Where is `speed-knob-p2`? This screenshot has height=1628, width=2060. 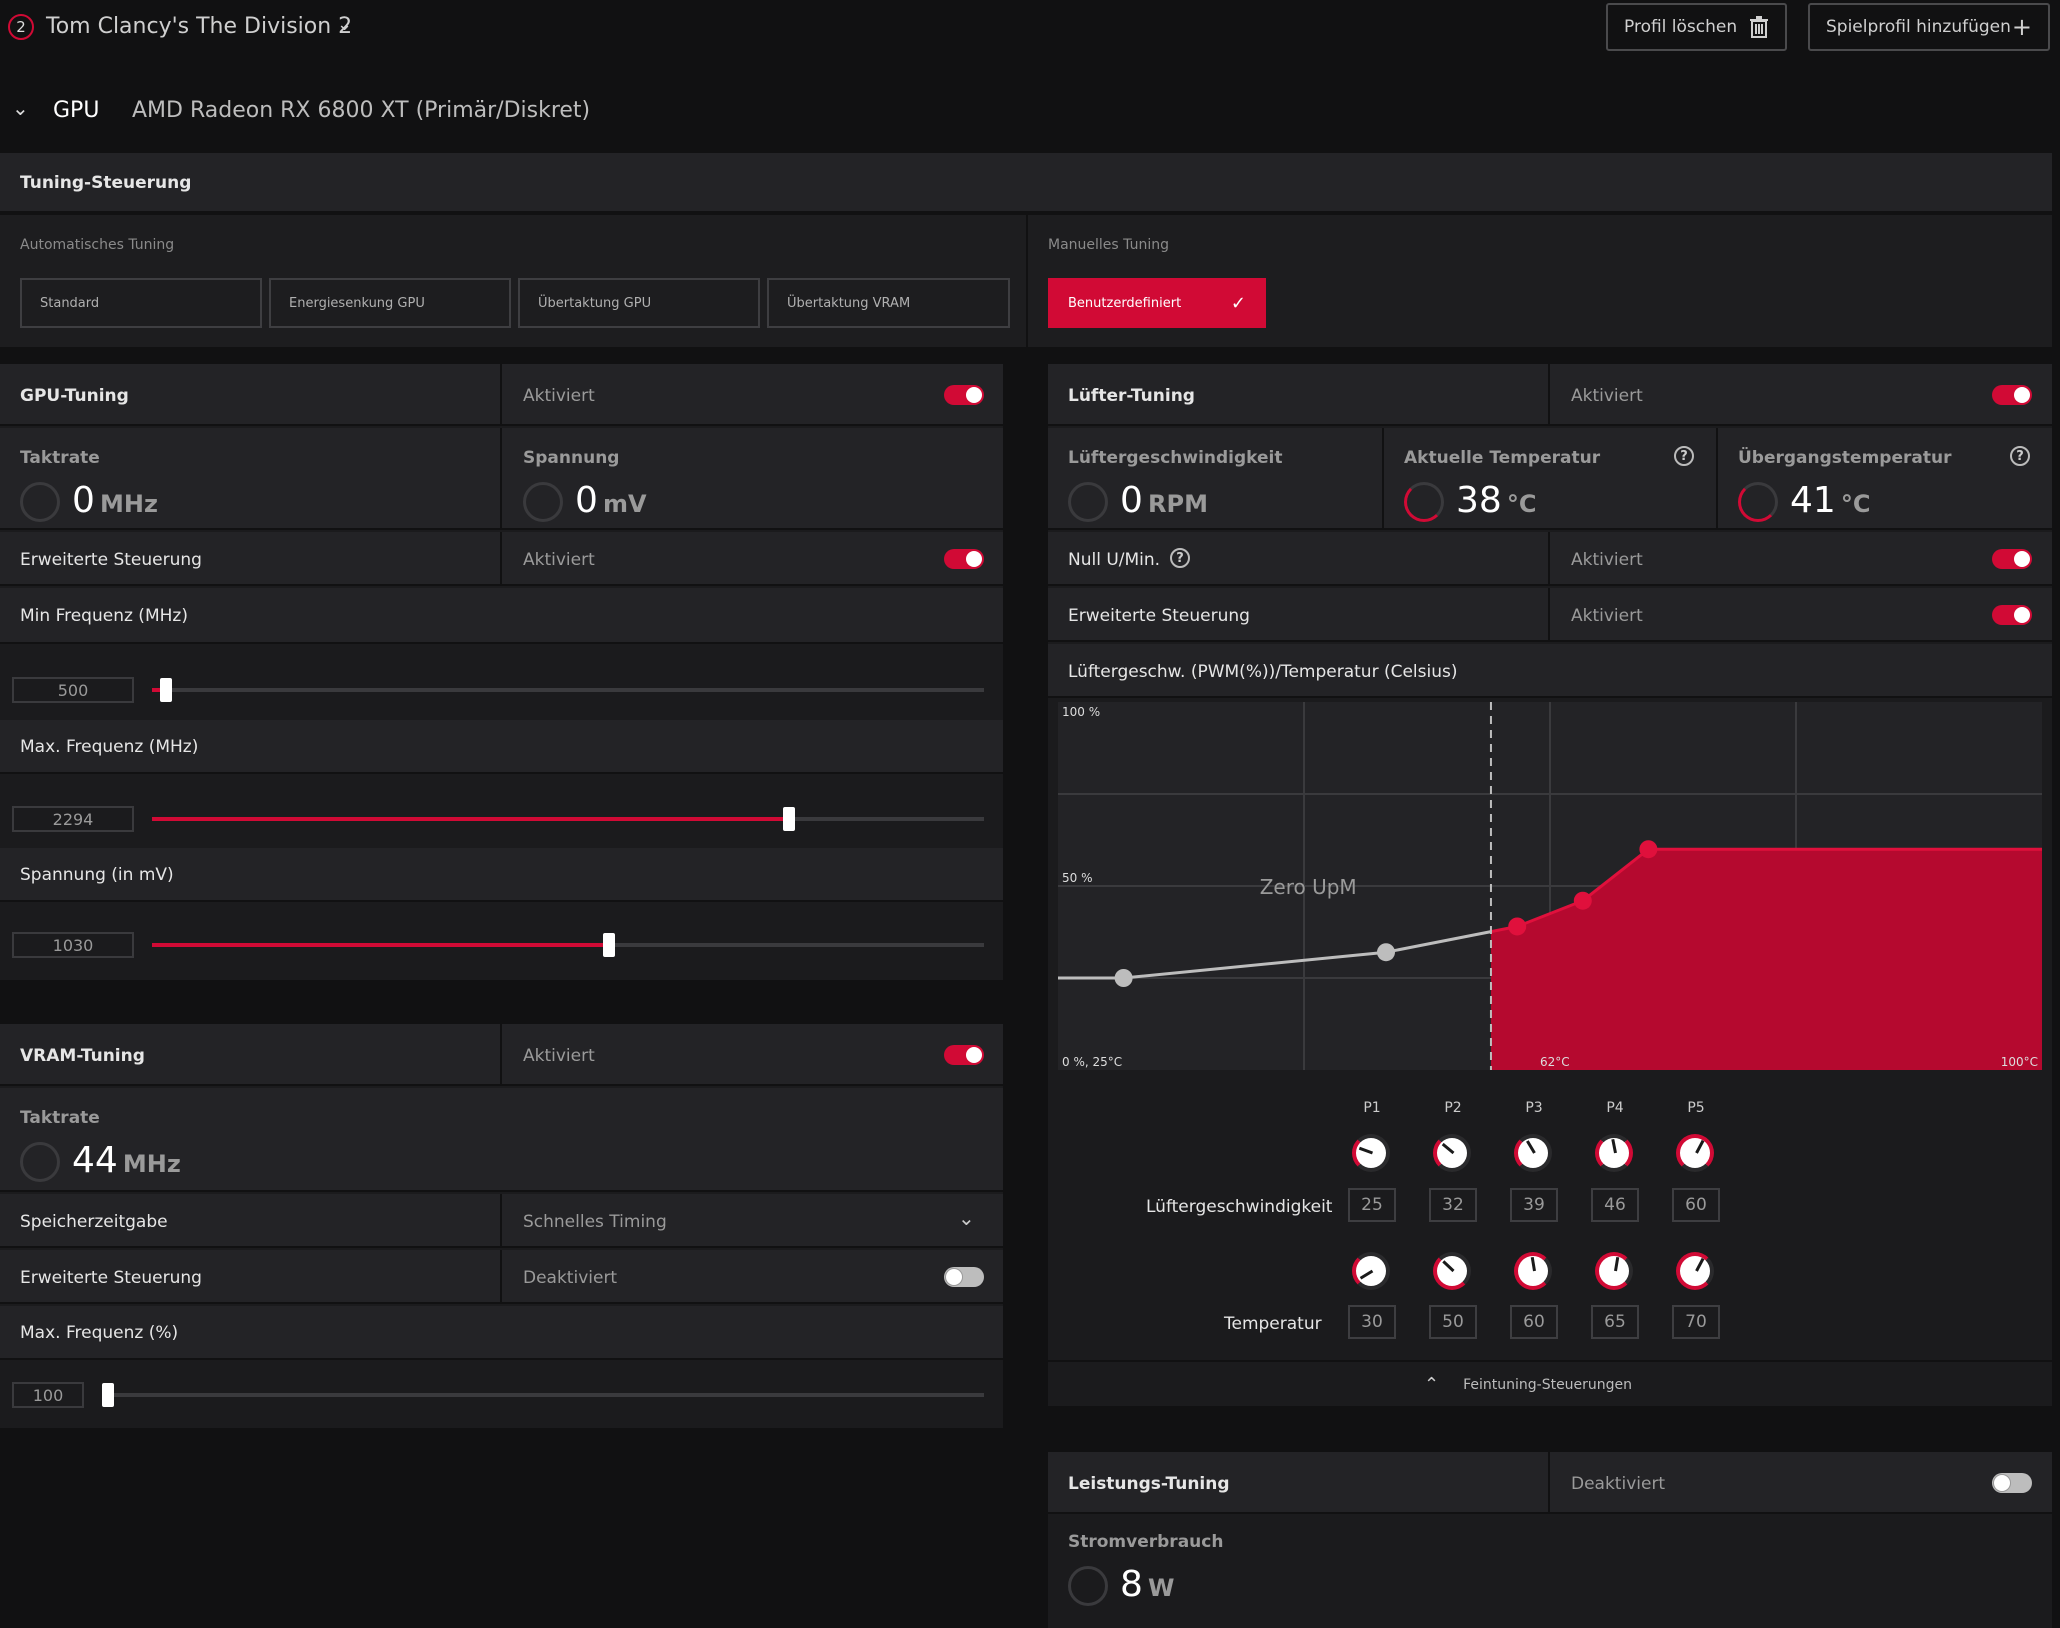
speed-knob-p2 is located at coordinates (1452, 1153).